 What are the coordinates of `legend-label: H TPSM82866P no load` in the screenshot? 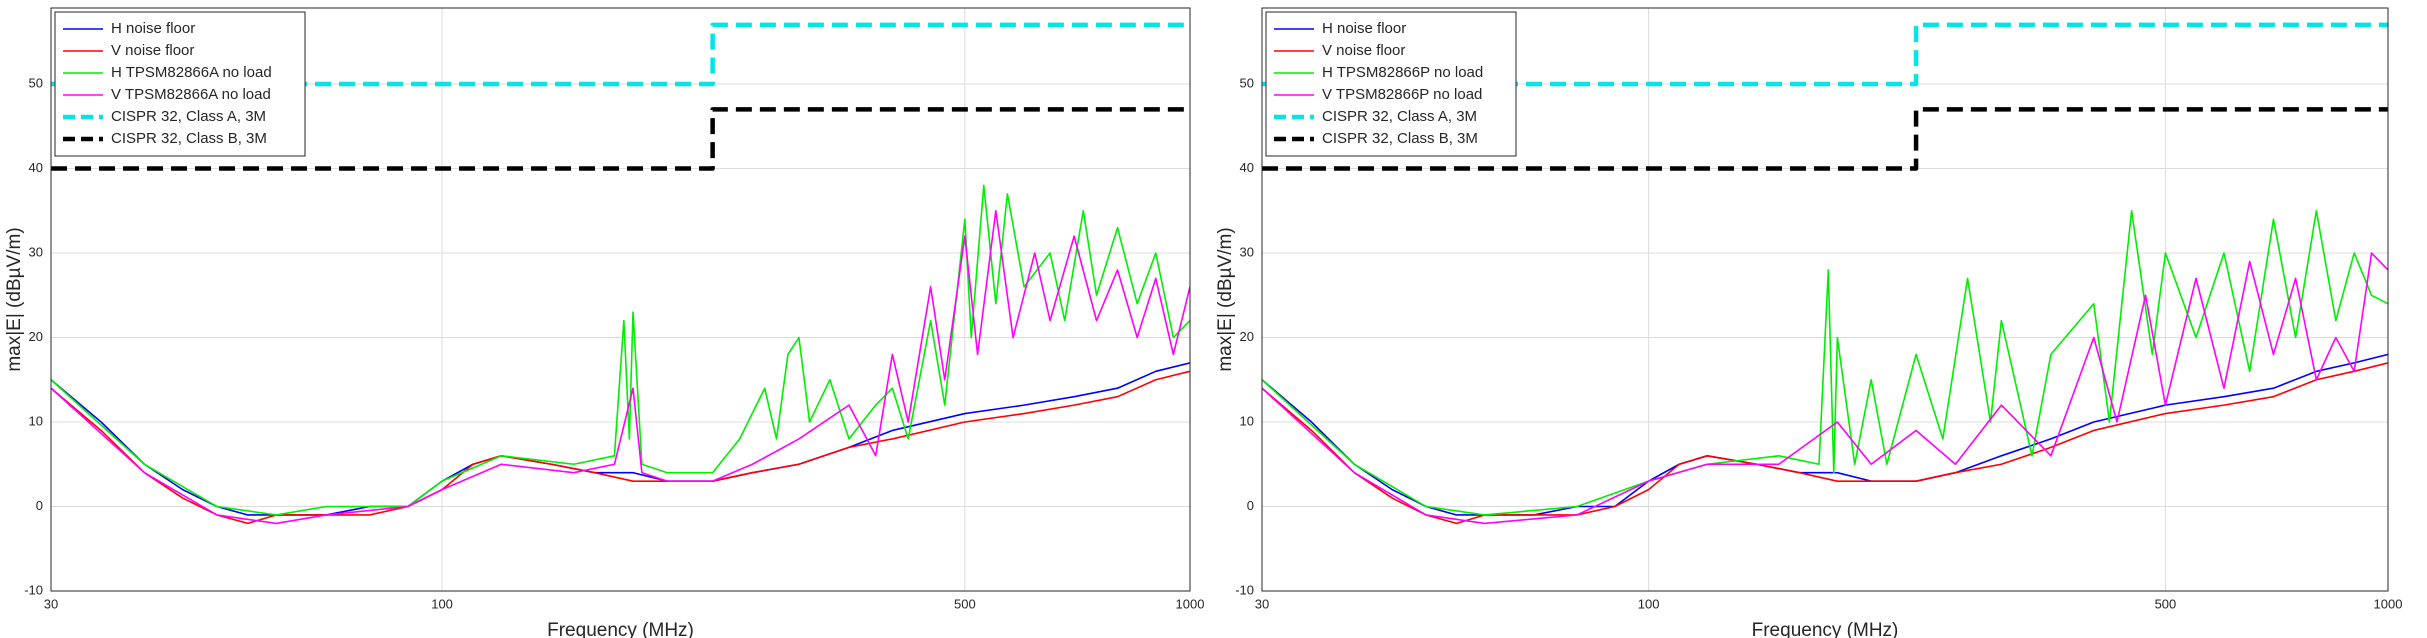 It's located at (1402, 72).